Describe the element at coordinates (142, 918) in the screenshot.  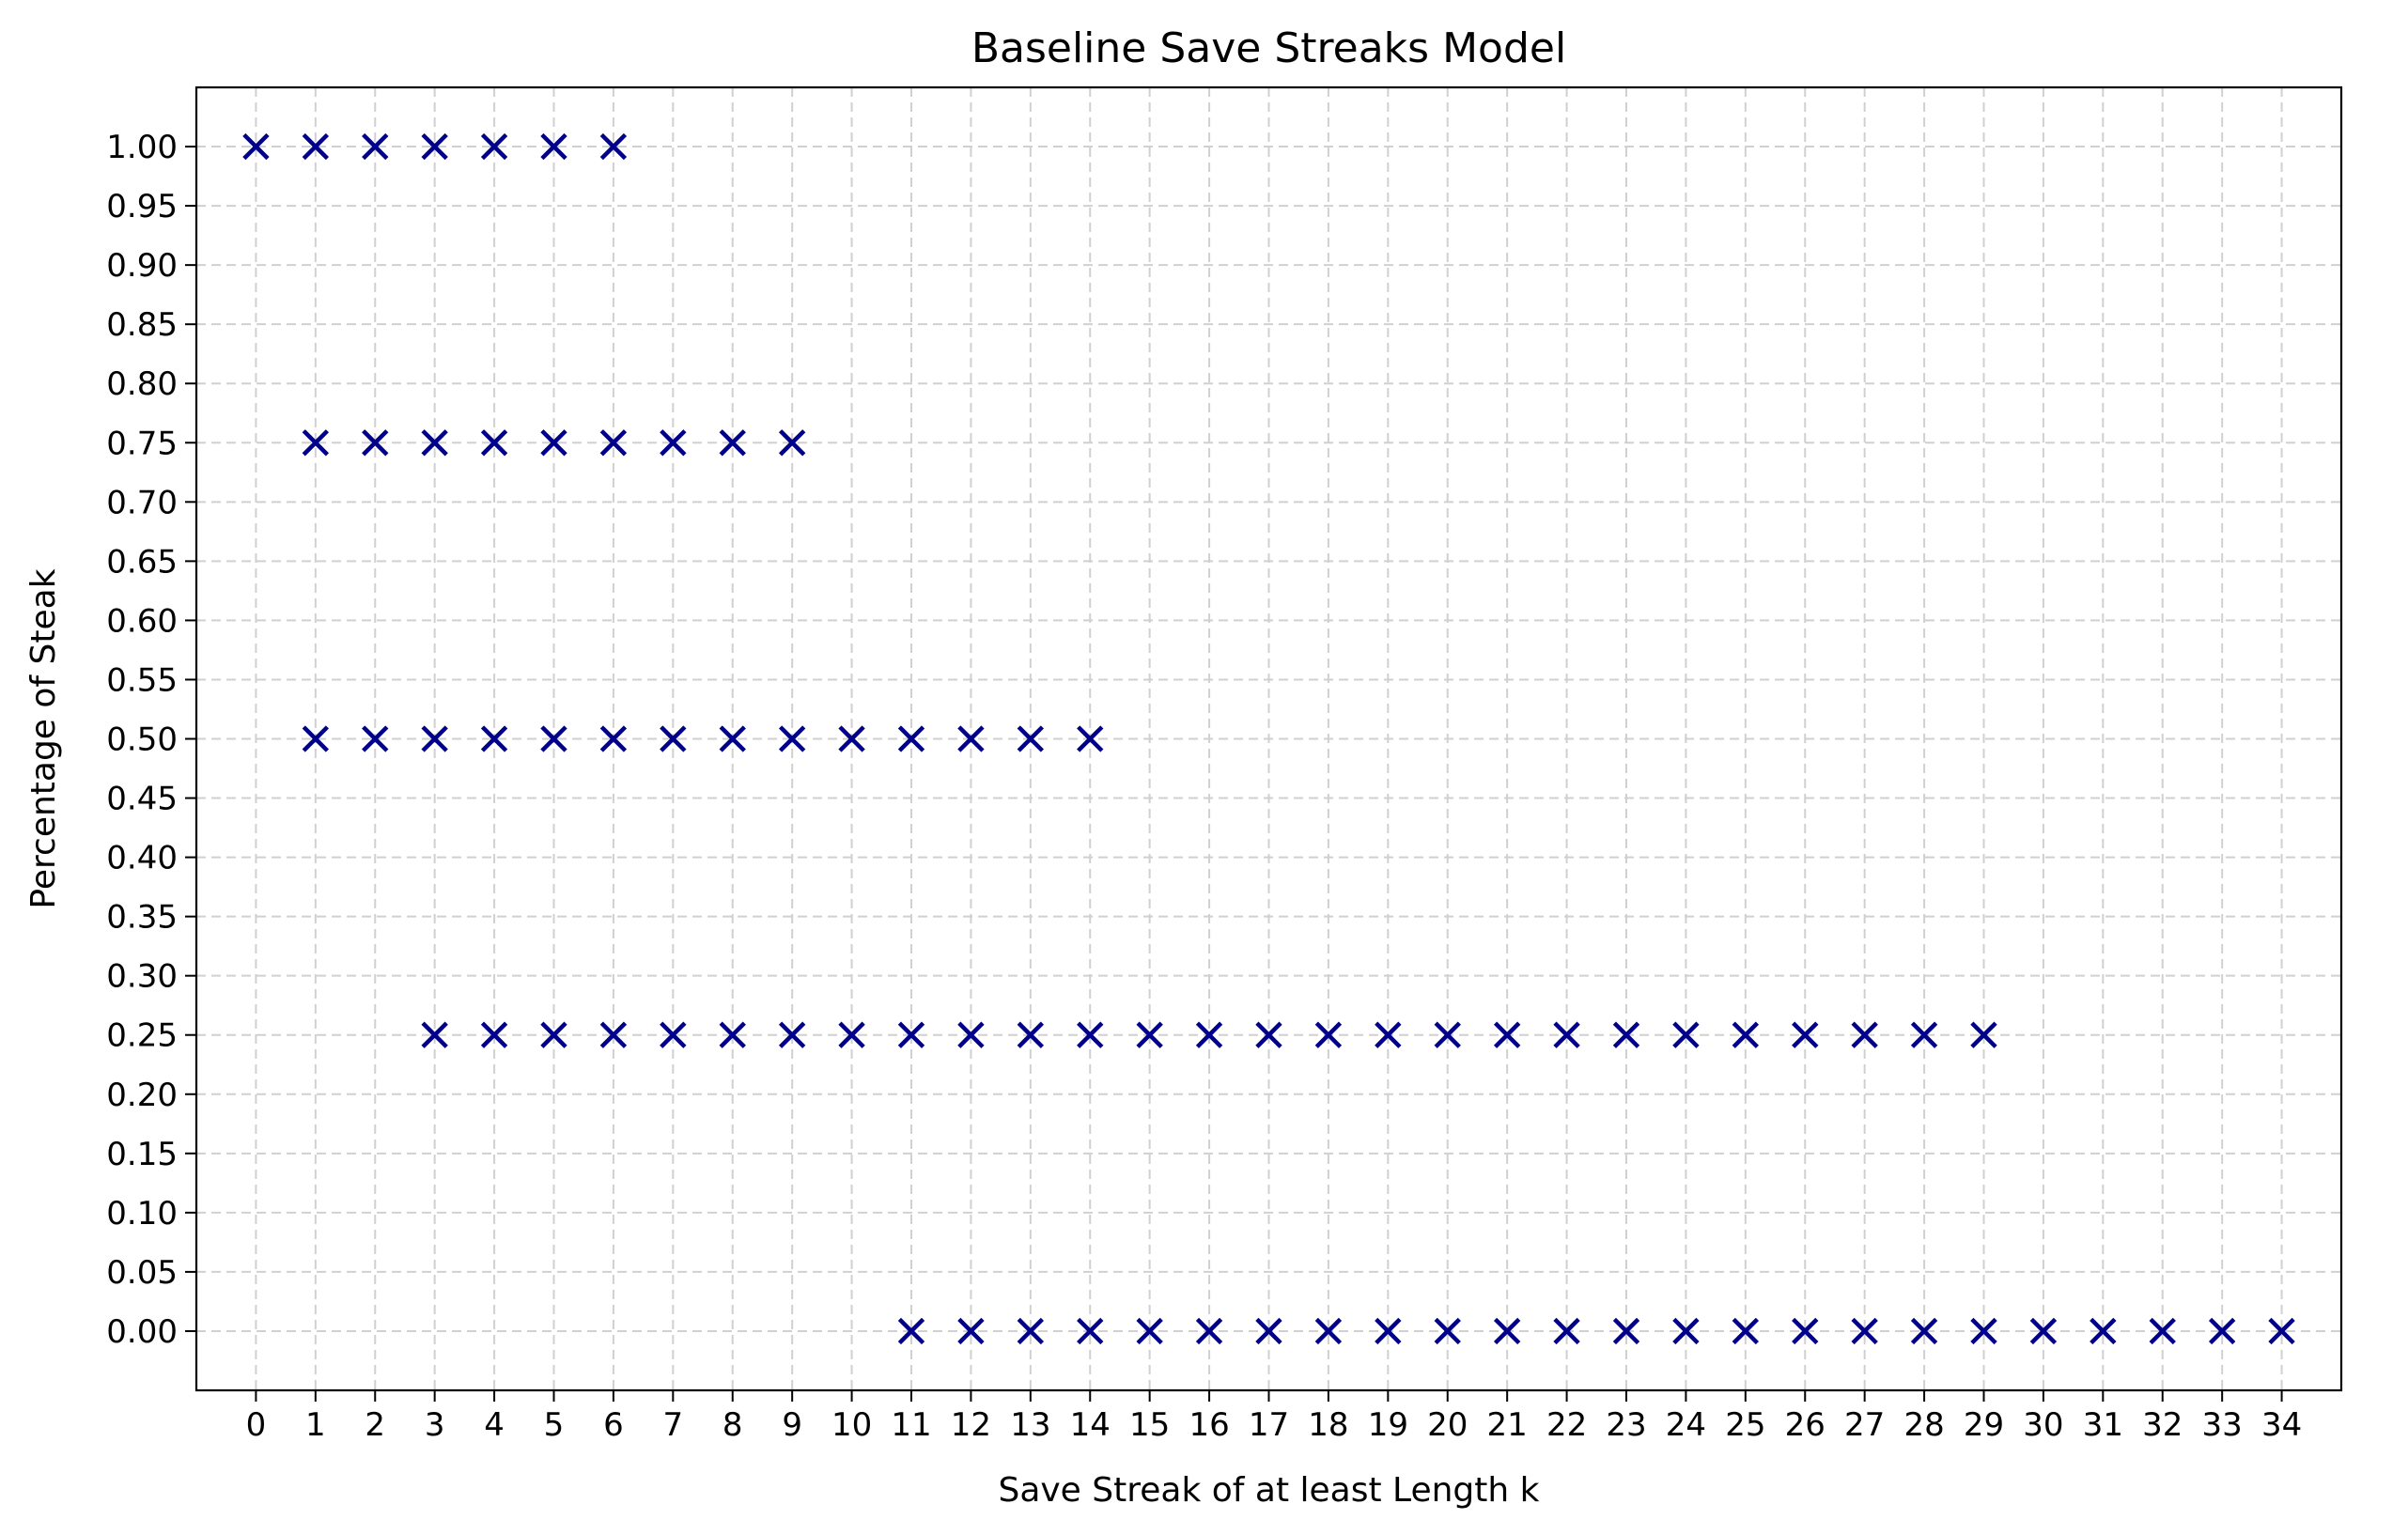
I see `y-tick-label: 0.35` at that location.